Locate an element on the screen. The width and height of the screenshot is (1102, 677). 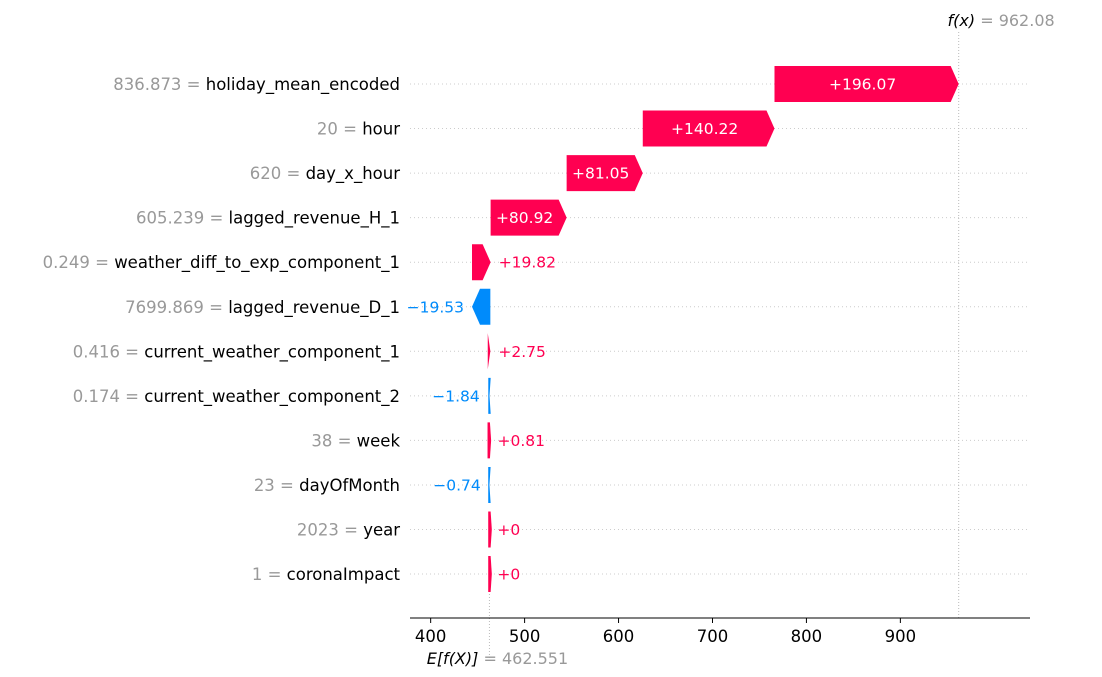
output-label: f(x) is located at coordinates (962, 20).